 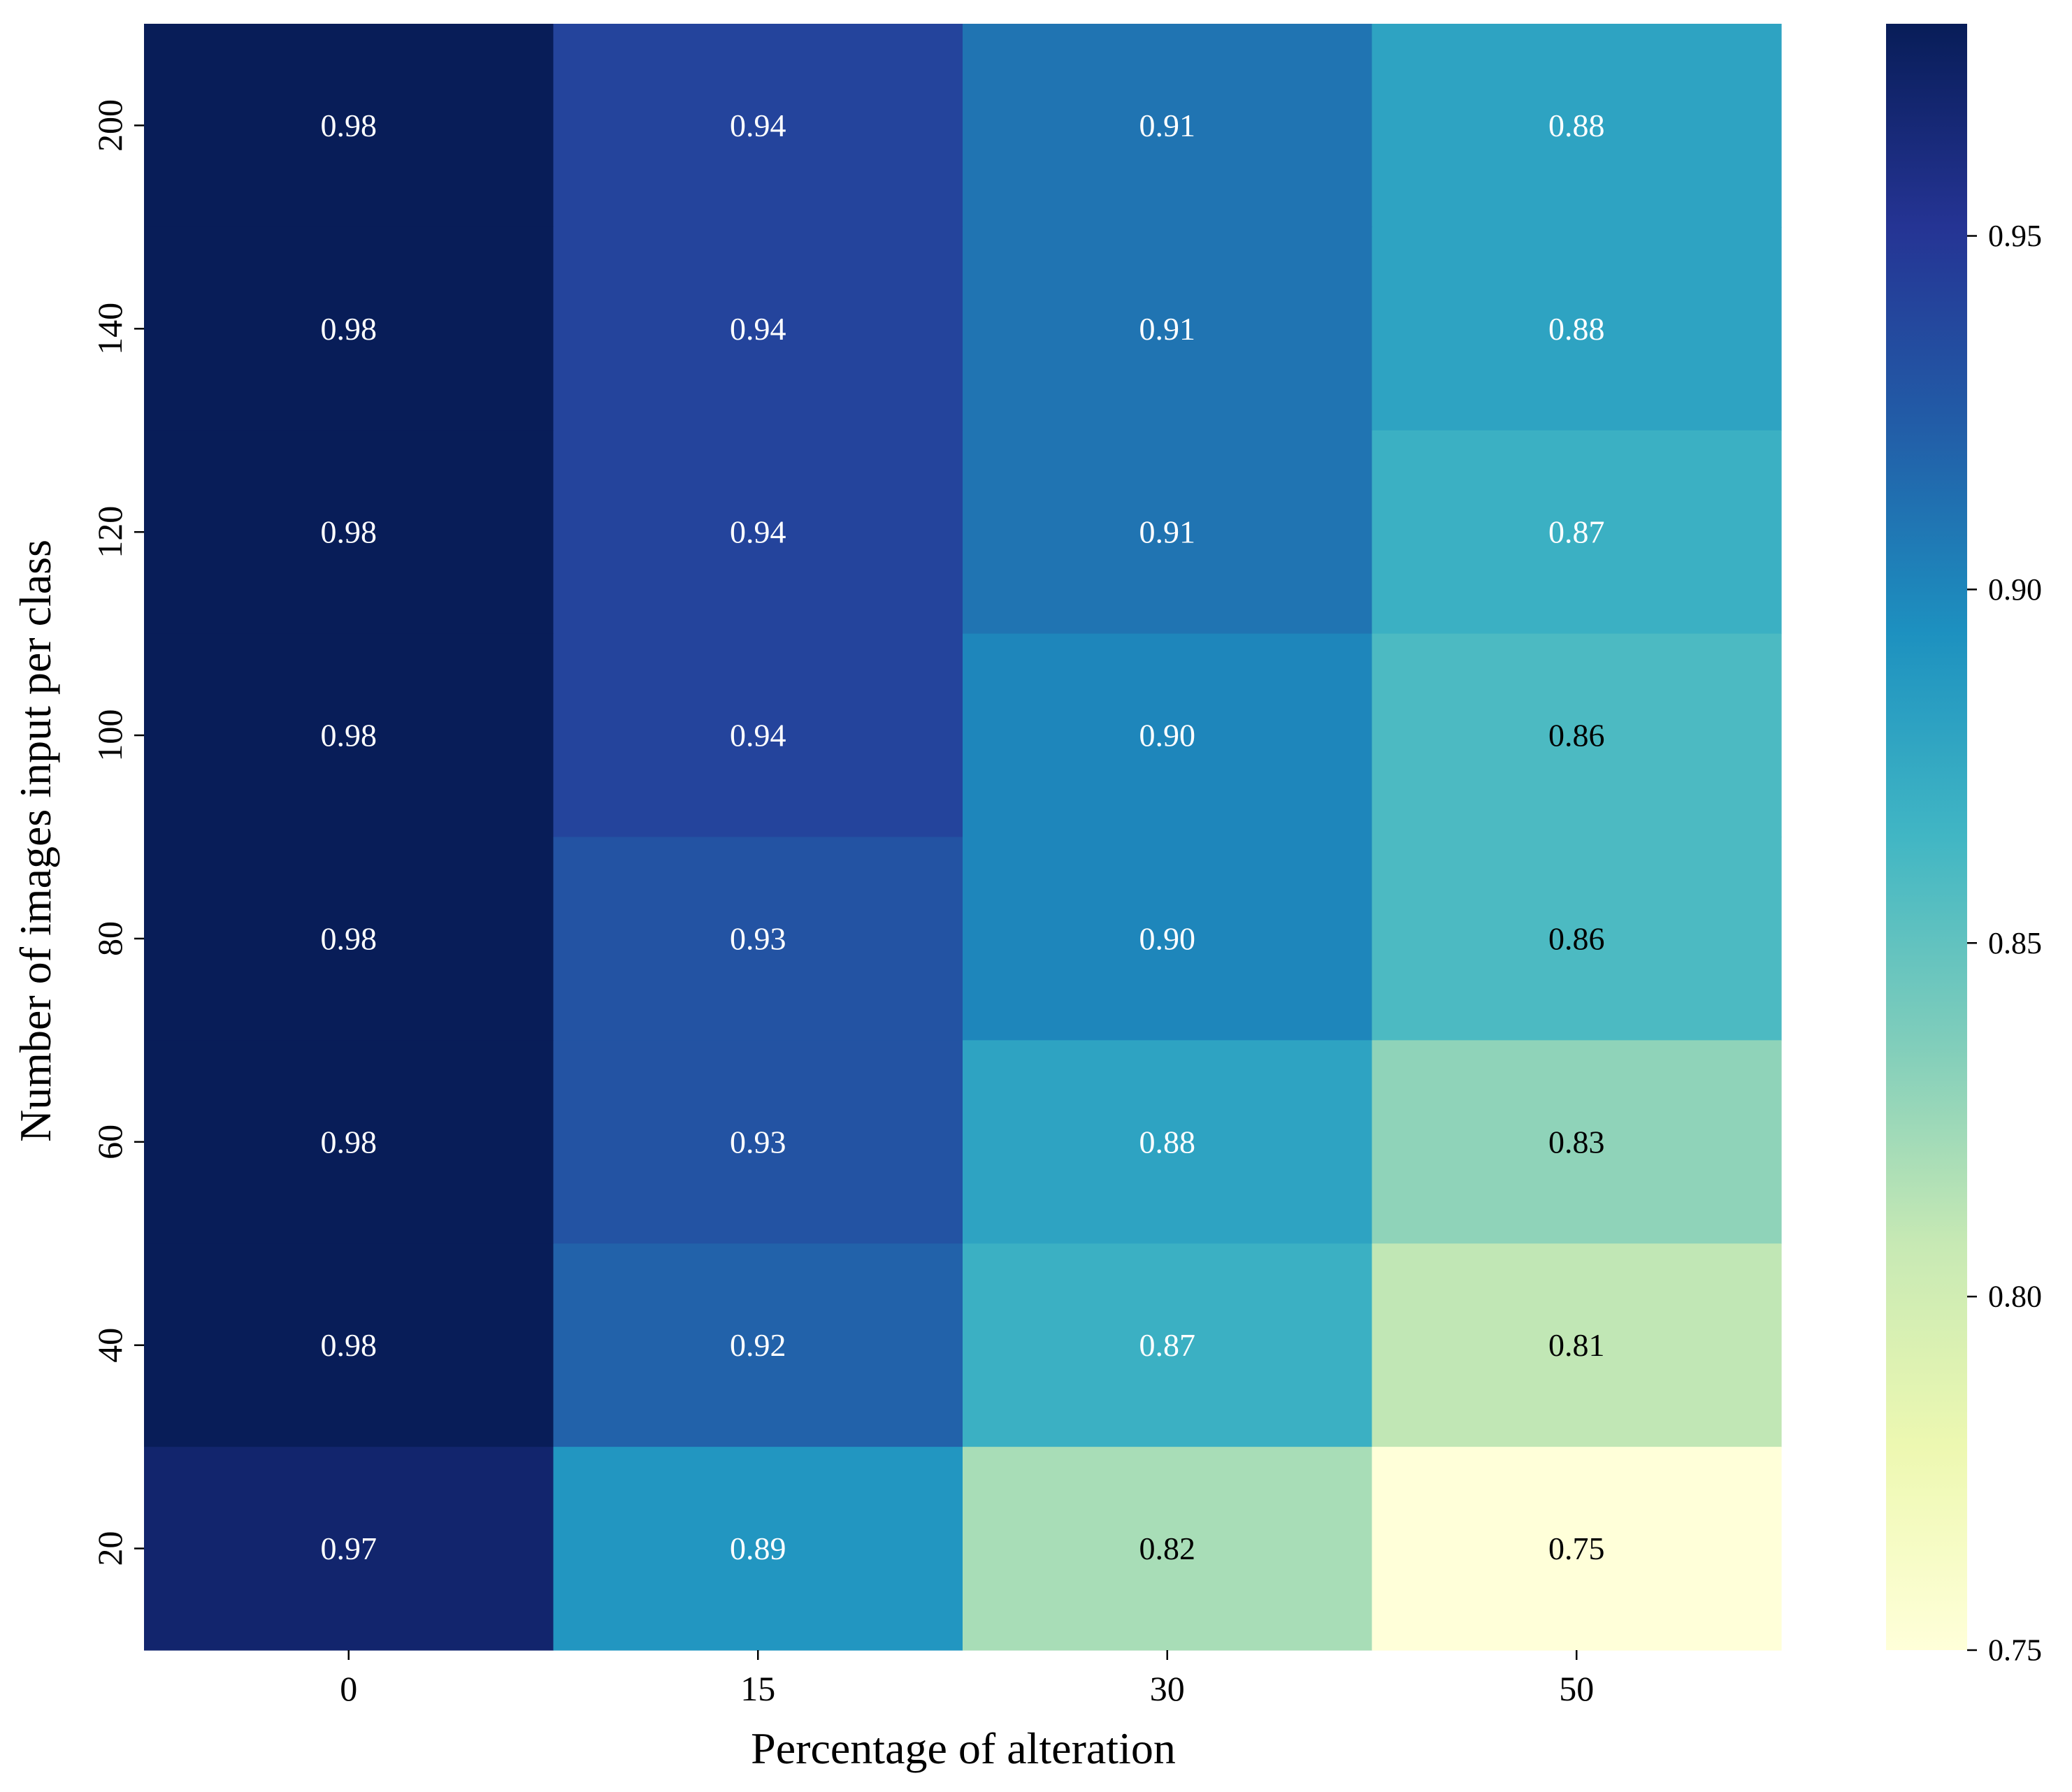 I want to click on y-tick-label: 200, so click(x=109, y=126).